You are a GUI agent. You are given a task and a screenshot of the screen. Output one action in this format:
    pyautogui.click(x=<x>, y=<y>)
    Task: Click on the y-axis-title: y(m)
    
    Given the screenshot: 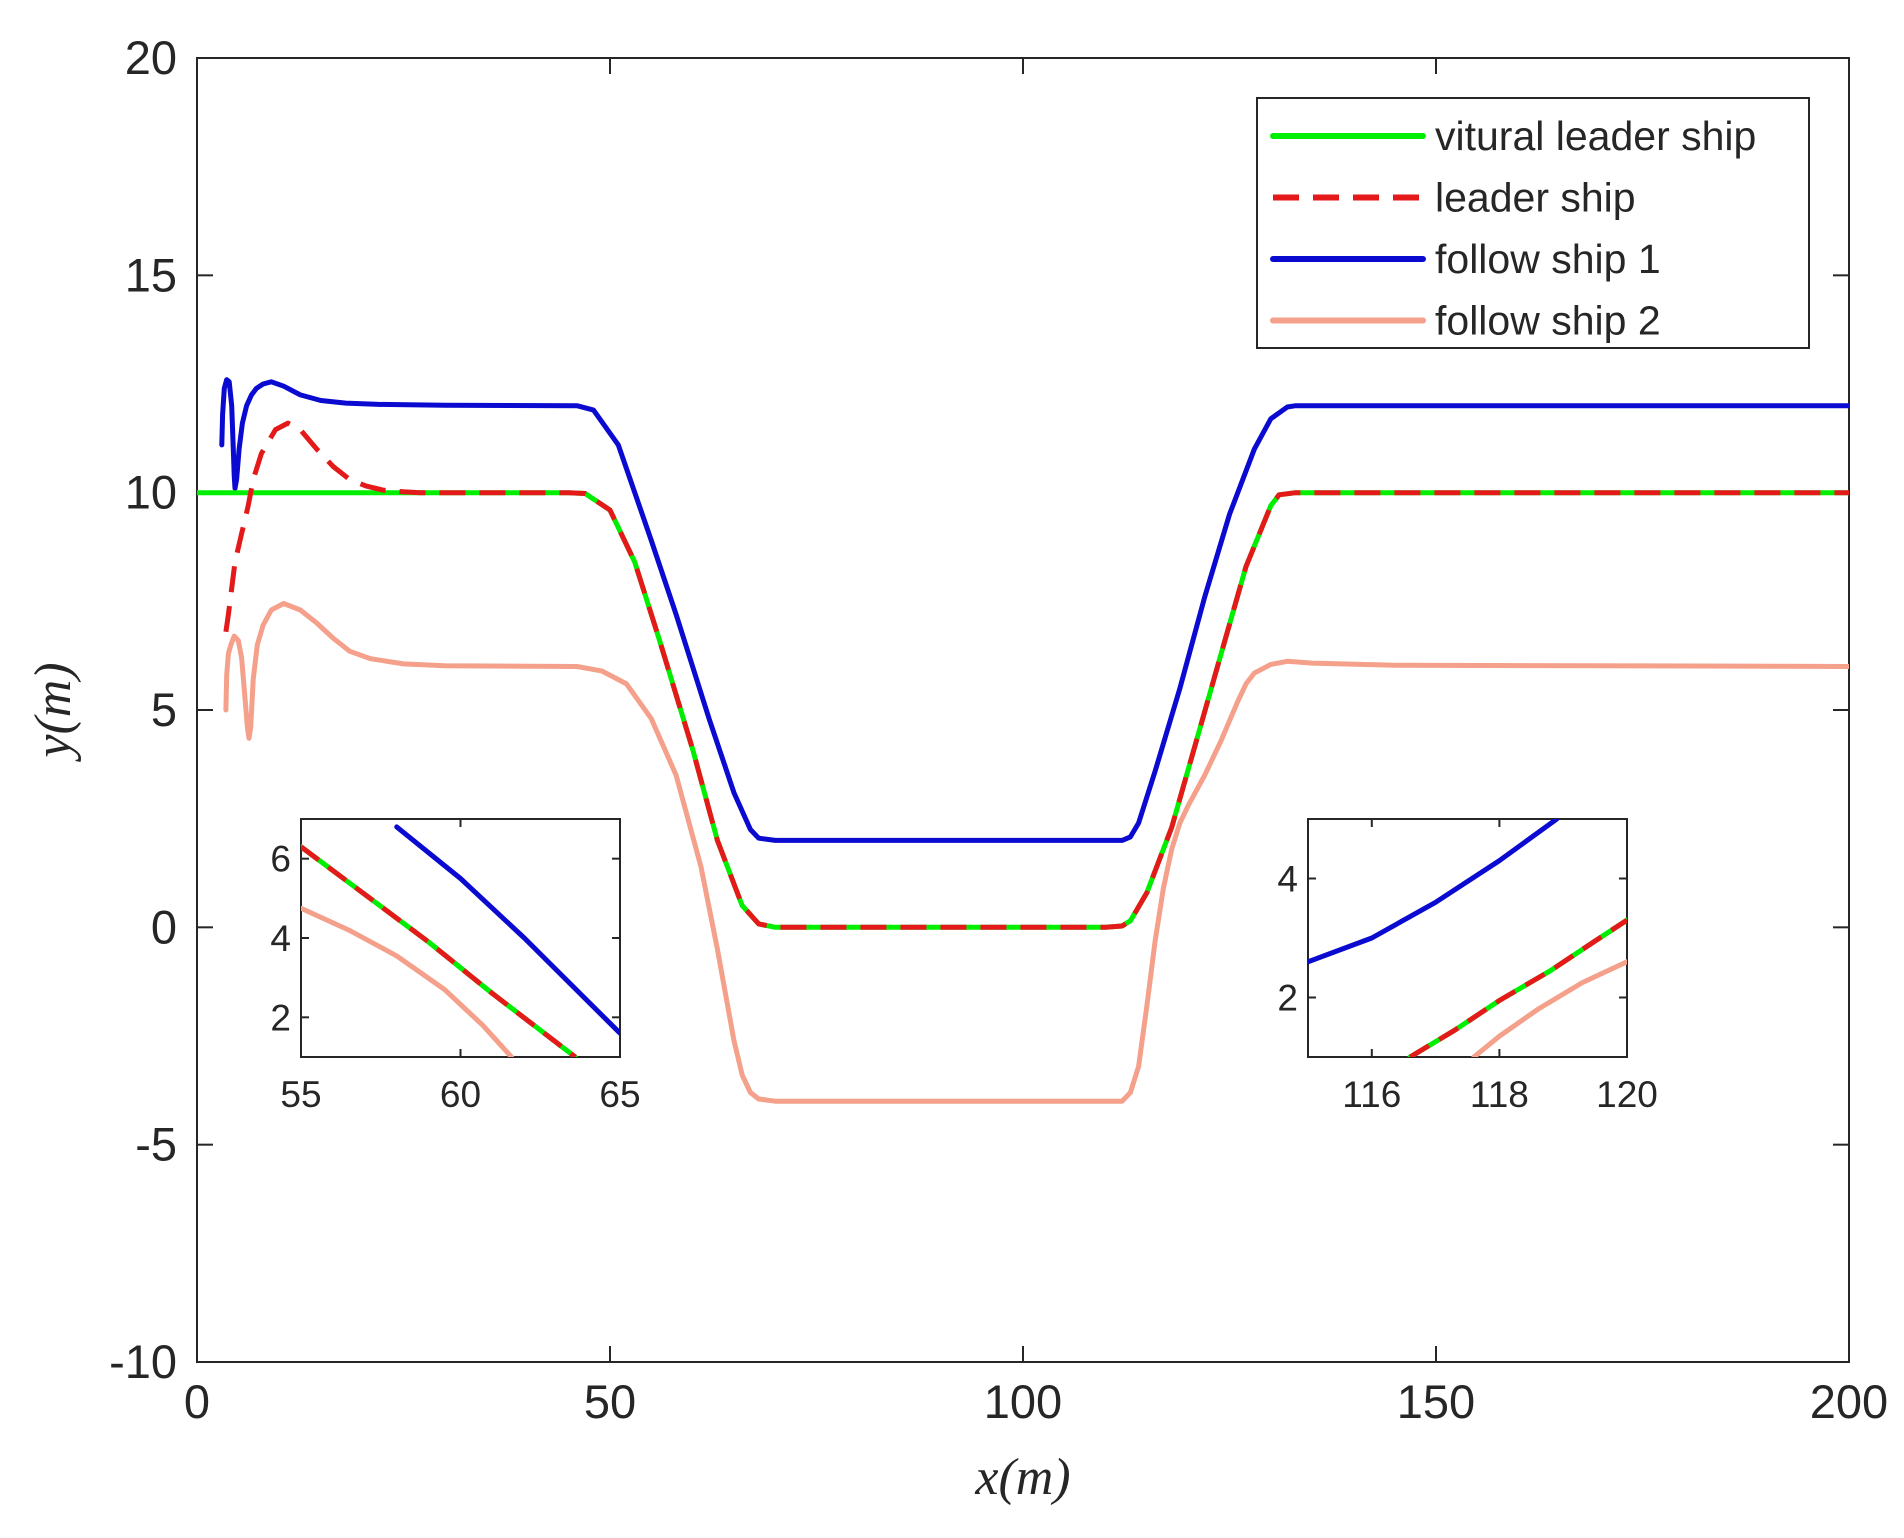 What is the action you would take?
    pyautogui.click(x=53, y=712)
    